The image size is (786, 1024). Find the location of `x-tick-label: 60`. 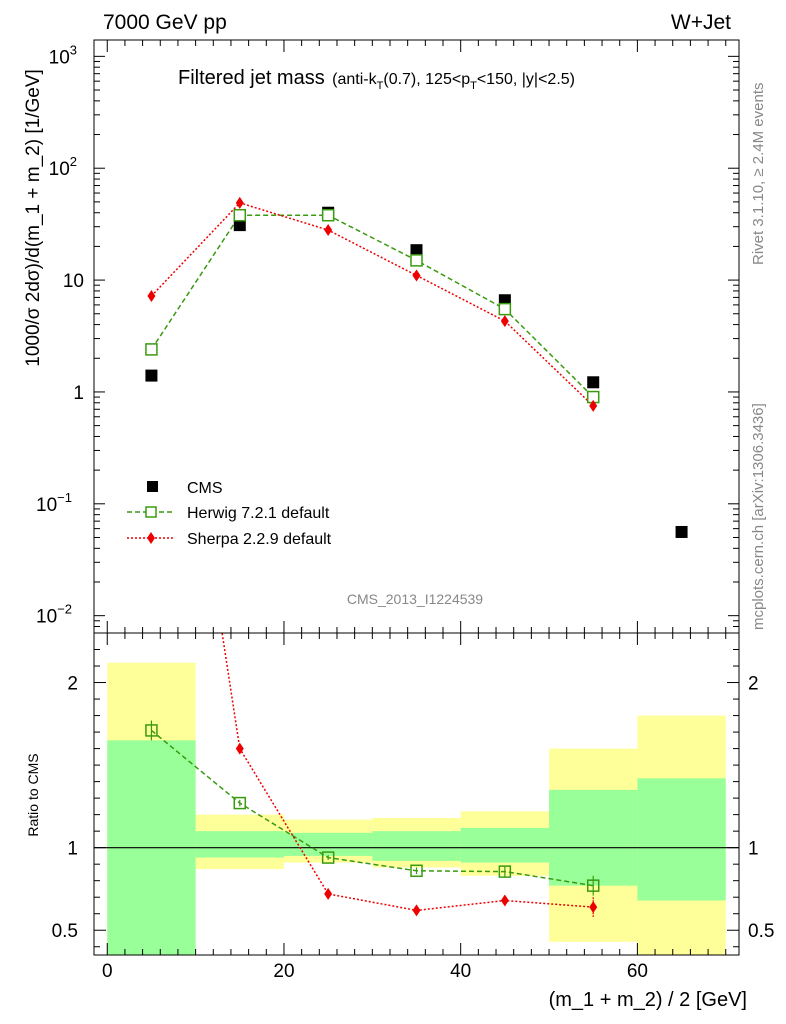

x-tick-label: 60 is located at coordinates (637, 971).